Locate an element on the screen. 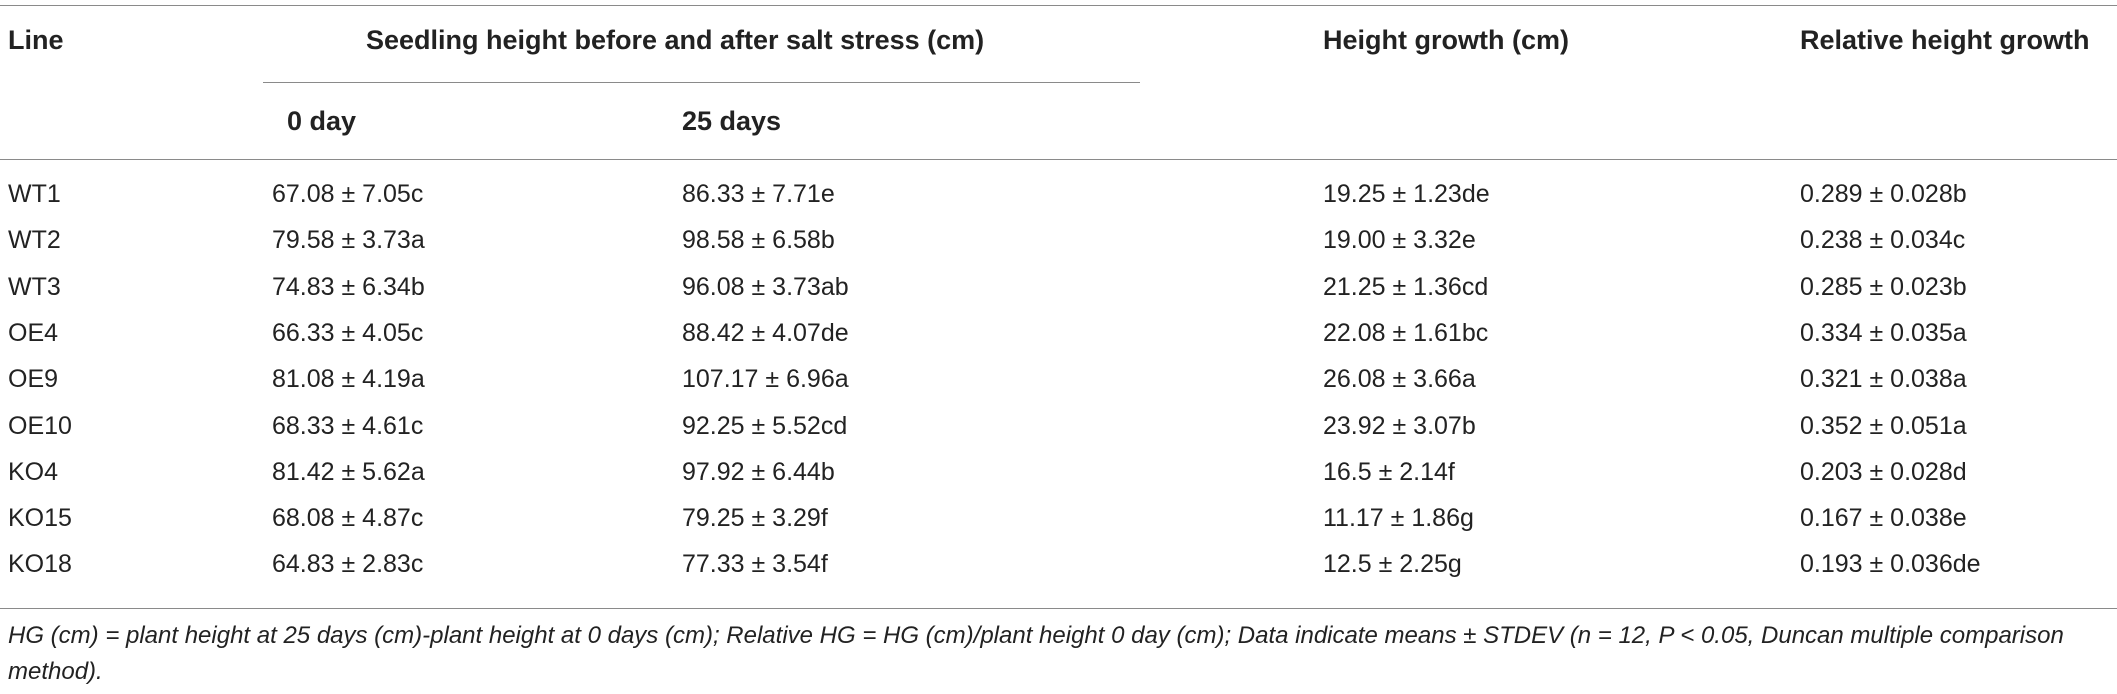 This screenshot has height=694, width=2117. cell-height-growth: 16.5 ± 2.14f is located at coordinates (1389, 472).